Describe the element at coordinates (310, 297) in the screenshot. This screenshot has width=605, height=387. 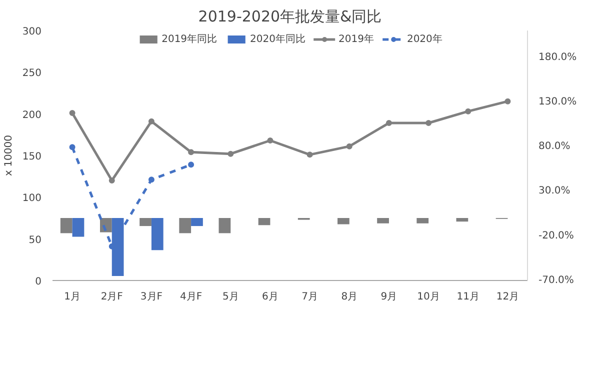
I see `x-tick-label: 7月` at that location.